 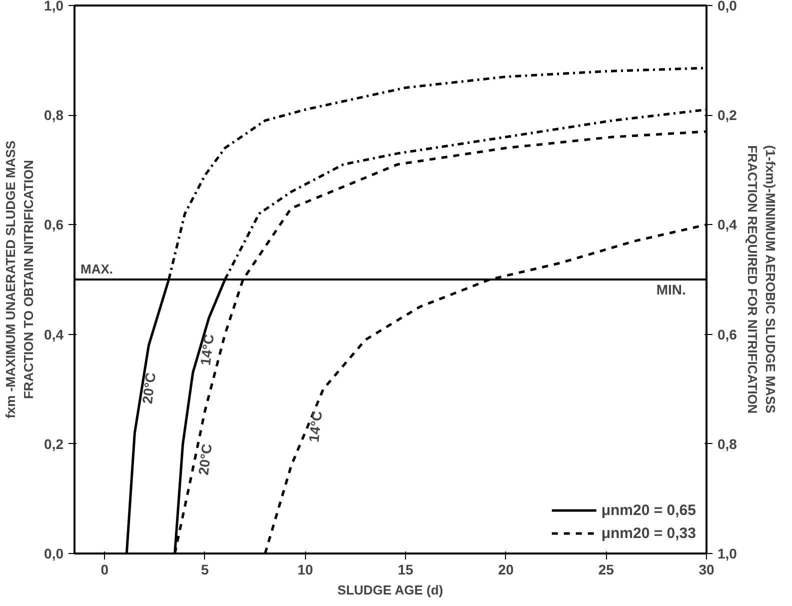 I want to click on y-tick-label: 0,0, so click(x=54, y=554).